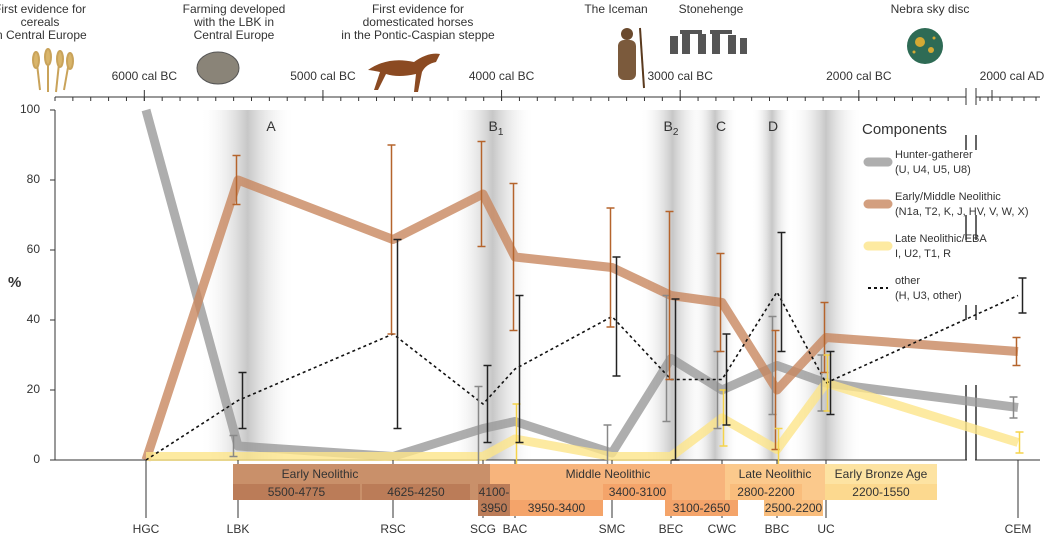  What do you see at coordinates (36, 459) in the screenshot?
I see `y-tick-label: 0` at bounding box center [36, 459].